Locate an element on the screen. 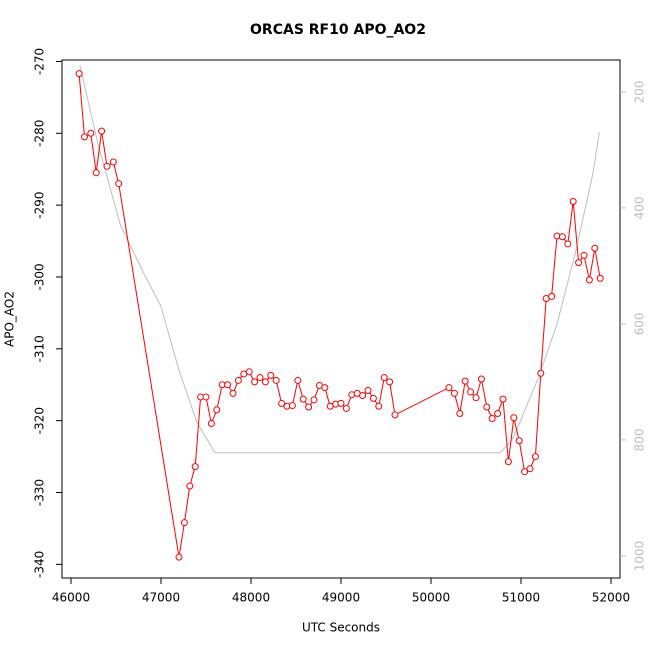  chart-title: ORCAS RF10 APO_AO2 is located at coordinates (338, 30).